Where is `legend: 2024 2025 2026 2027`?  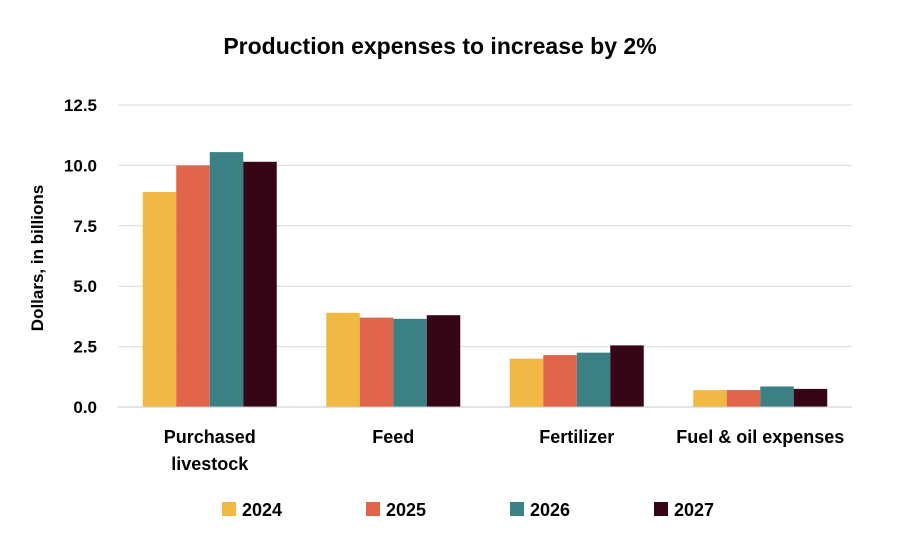 legend: 2024 2025 2026 2027 is located at coordinates (468, 510).